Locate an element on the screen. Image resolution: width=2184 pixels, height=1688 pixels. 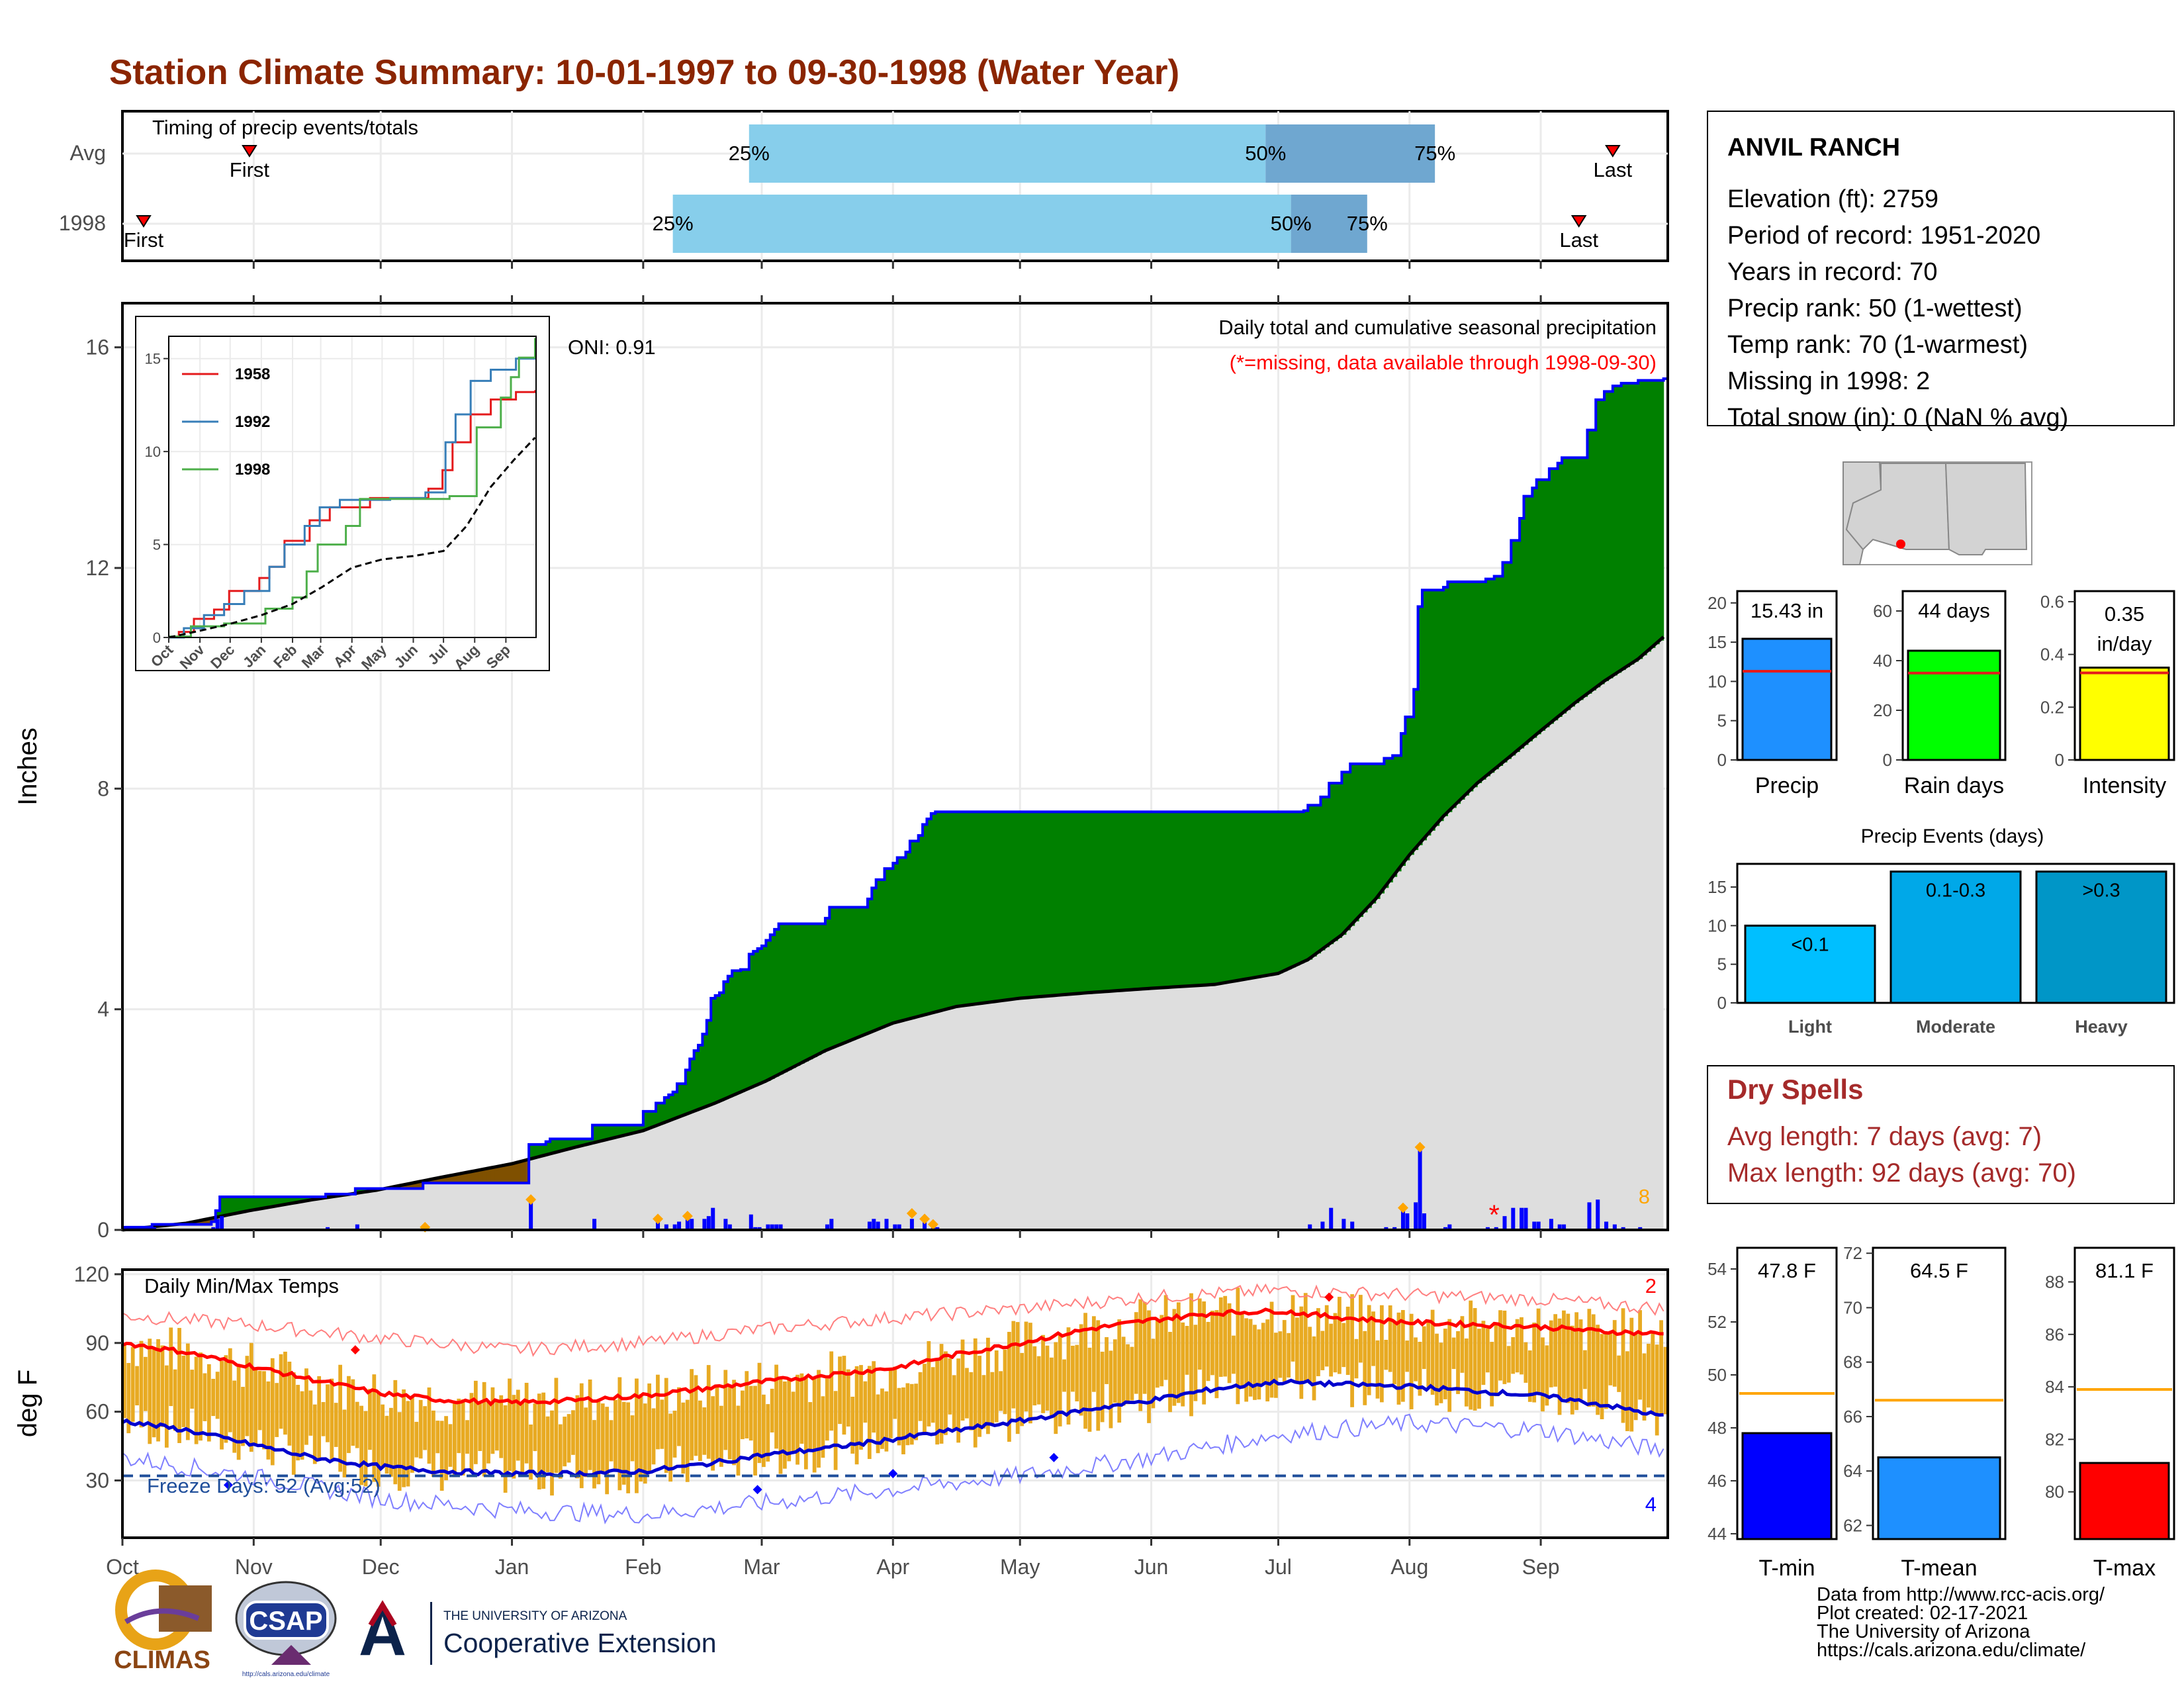
temp-summary-ytick-label-tmean: 62 is located at coordinates (1852, 1525).